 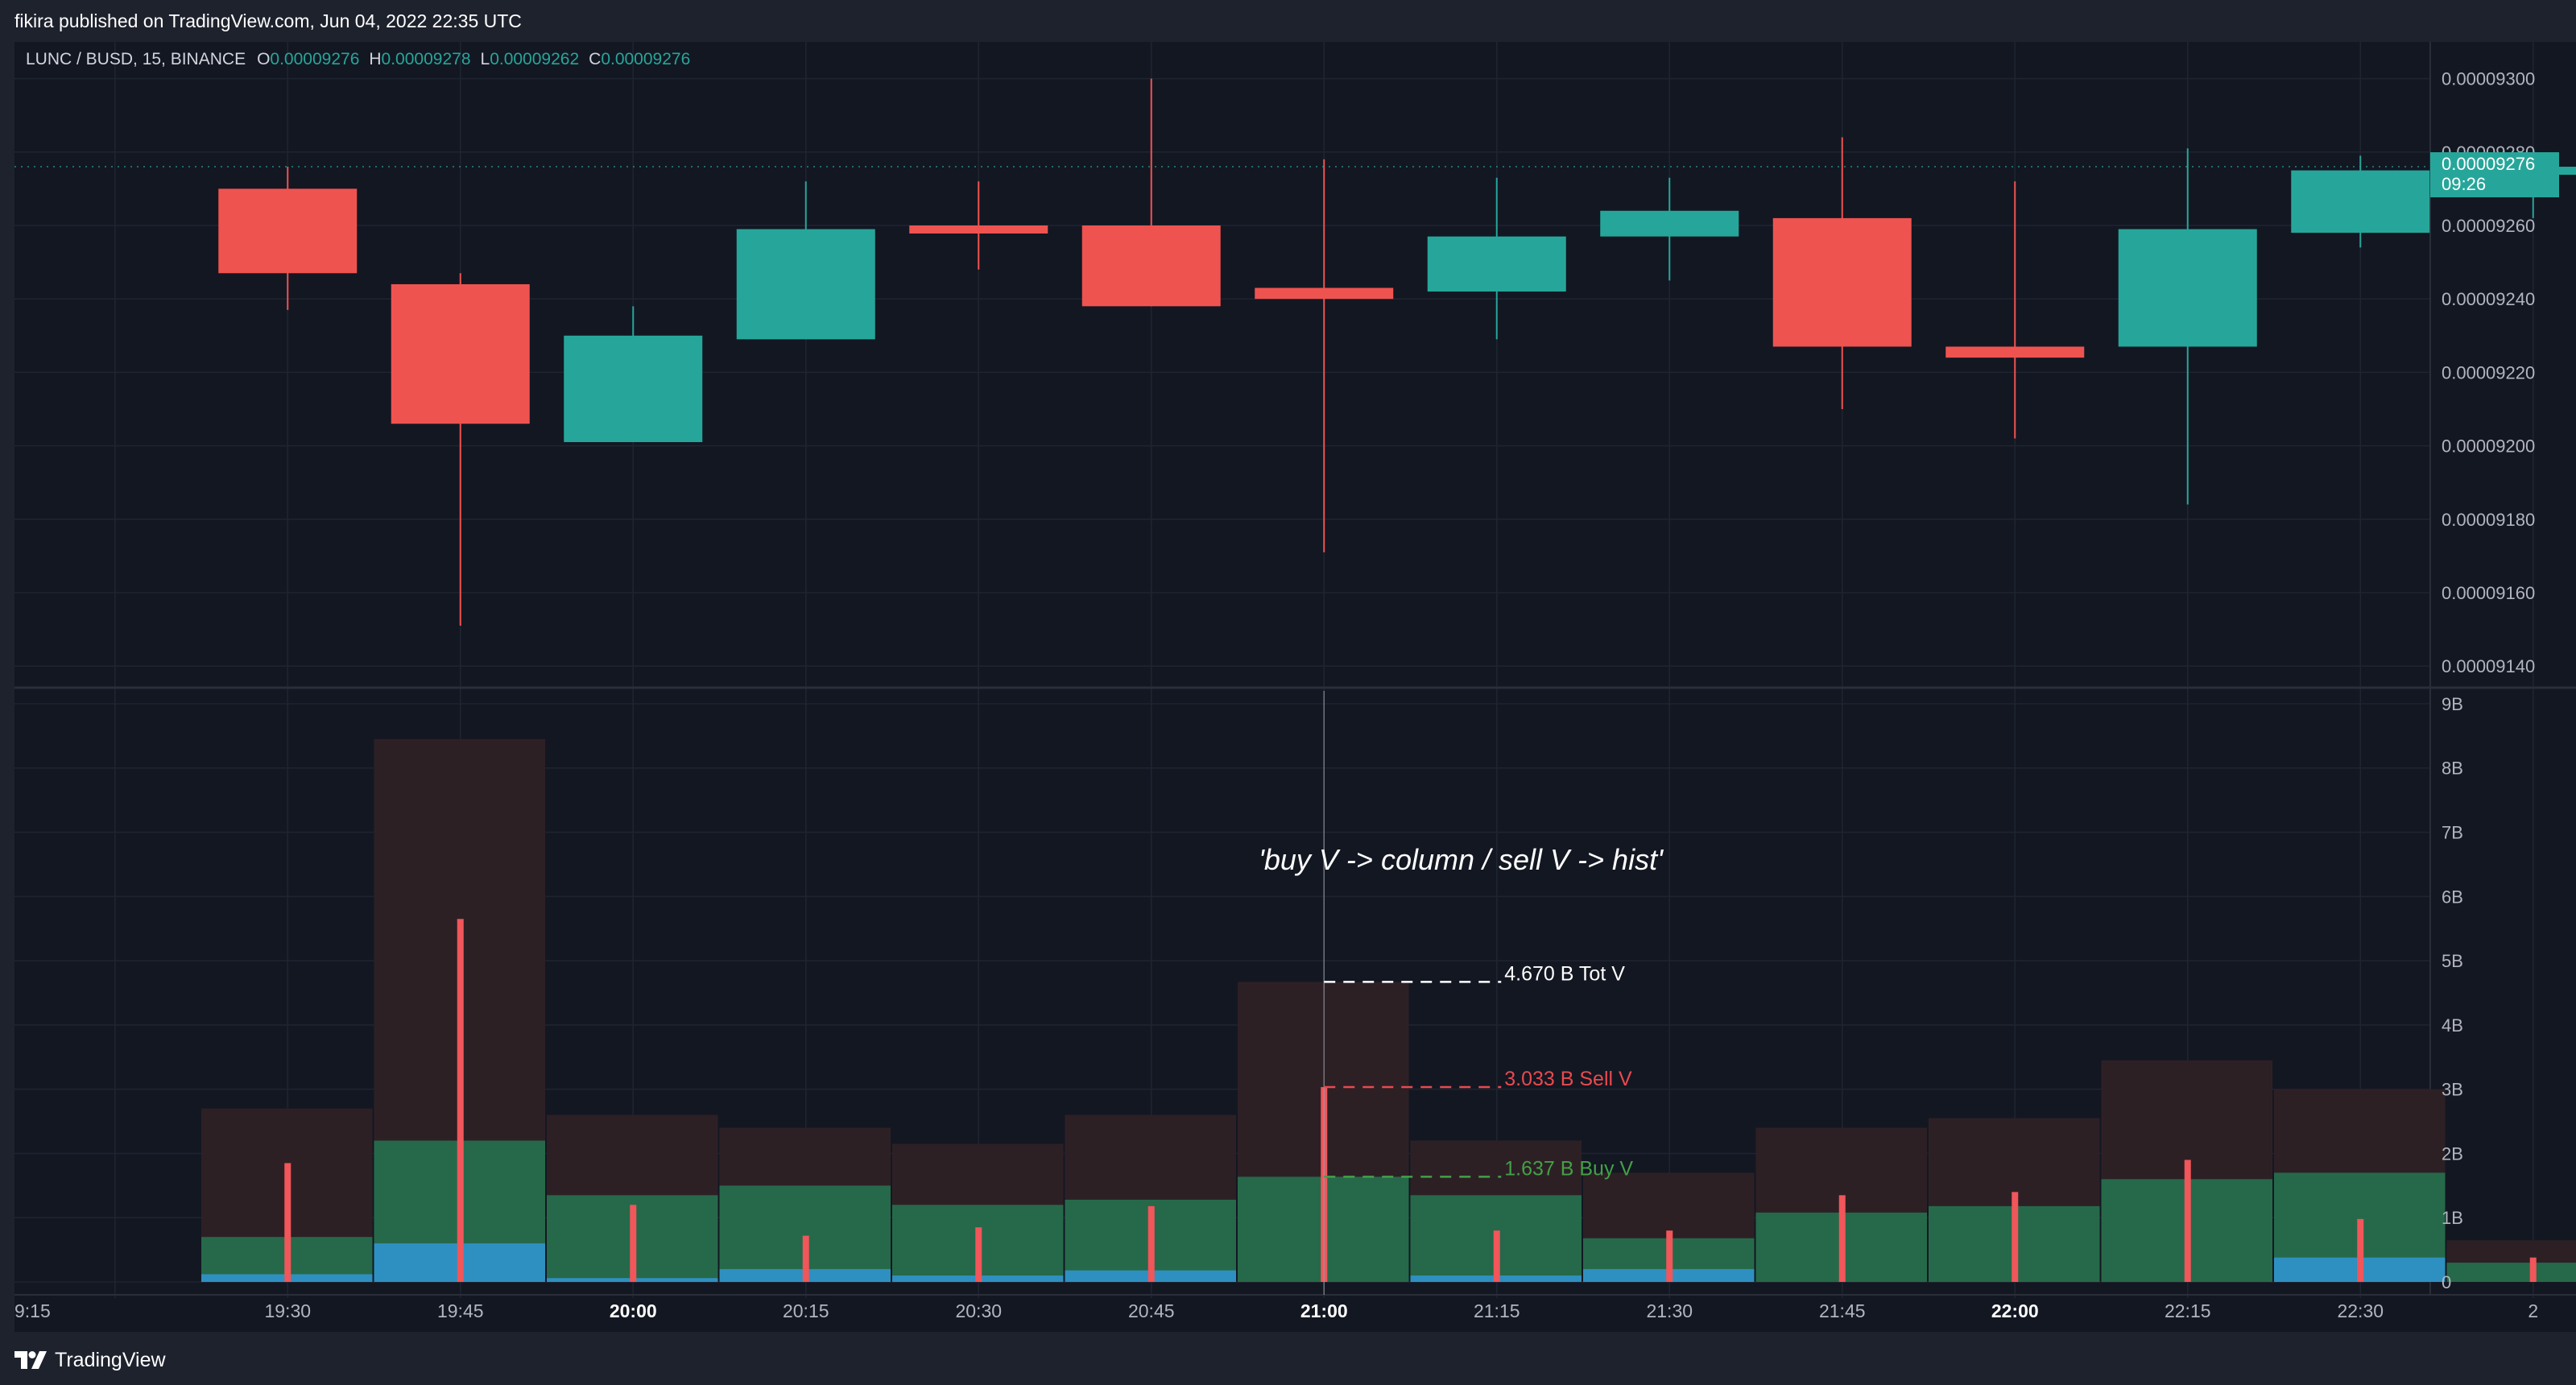 What do you see at coordinates (2489, 520) in the screenshot?
I see `price-axis-tick-label: 0.00009180` at bounding box center [2489, 520].